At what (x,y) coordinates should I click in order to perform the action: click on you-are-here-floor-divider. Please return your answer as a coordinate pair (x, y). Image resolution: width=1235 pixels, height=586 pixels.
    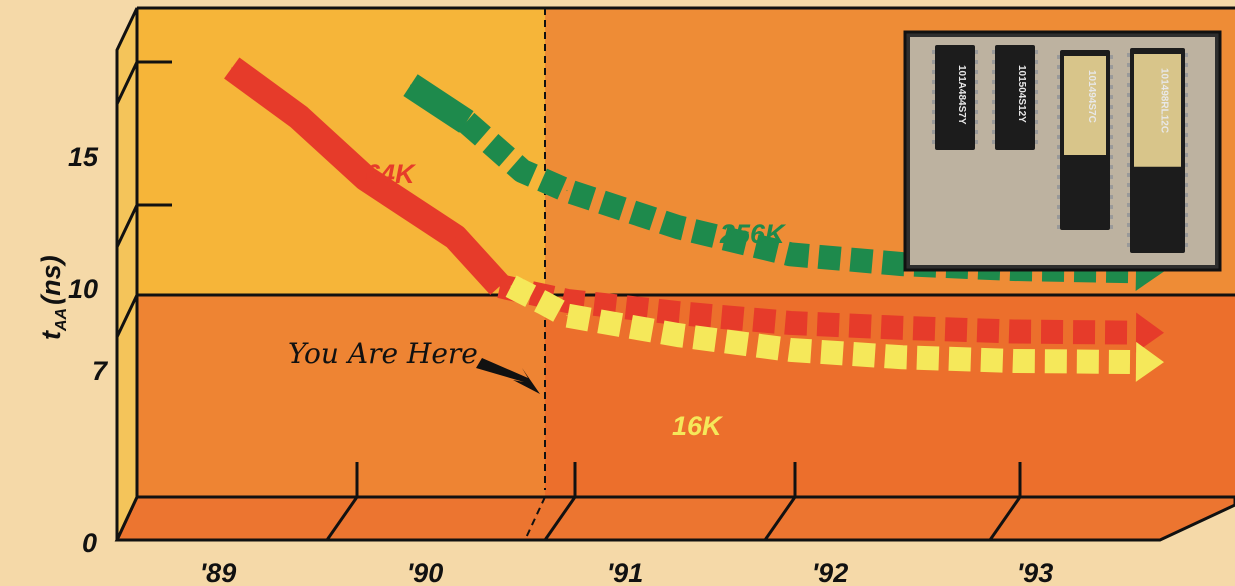
    Looking at the image, I should click on (535, 518).